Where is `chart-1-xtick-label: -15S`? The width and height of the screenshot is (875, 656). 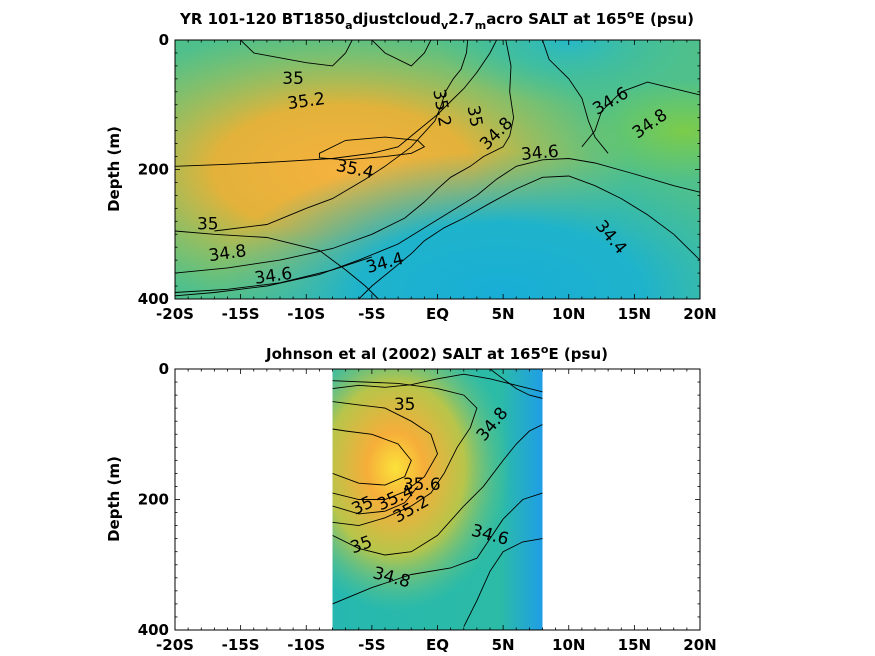 chart-1-xtick-label: -15S is located at coordinates (241, 314).